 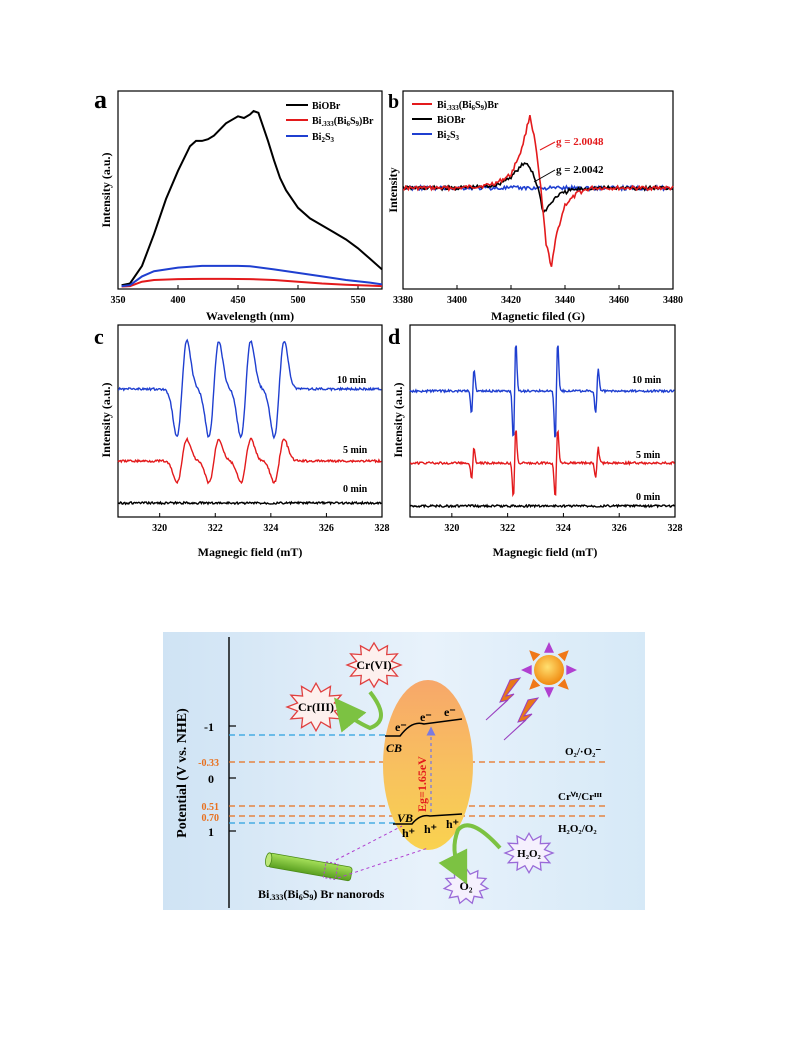 I want to click on panel-b-ylabel: Intensity, so click(x=393, y=189).